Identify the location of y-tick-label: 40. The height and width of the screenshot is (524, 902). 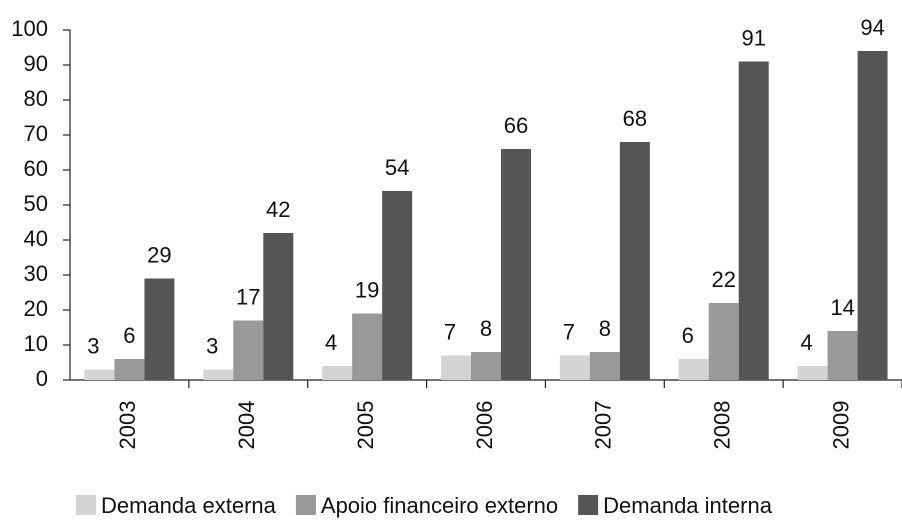
(36, 238).